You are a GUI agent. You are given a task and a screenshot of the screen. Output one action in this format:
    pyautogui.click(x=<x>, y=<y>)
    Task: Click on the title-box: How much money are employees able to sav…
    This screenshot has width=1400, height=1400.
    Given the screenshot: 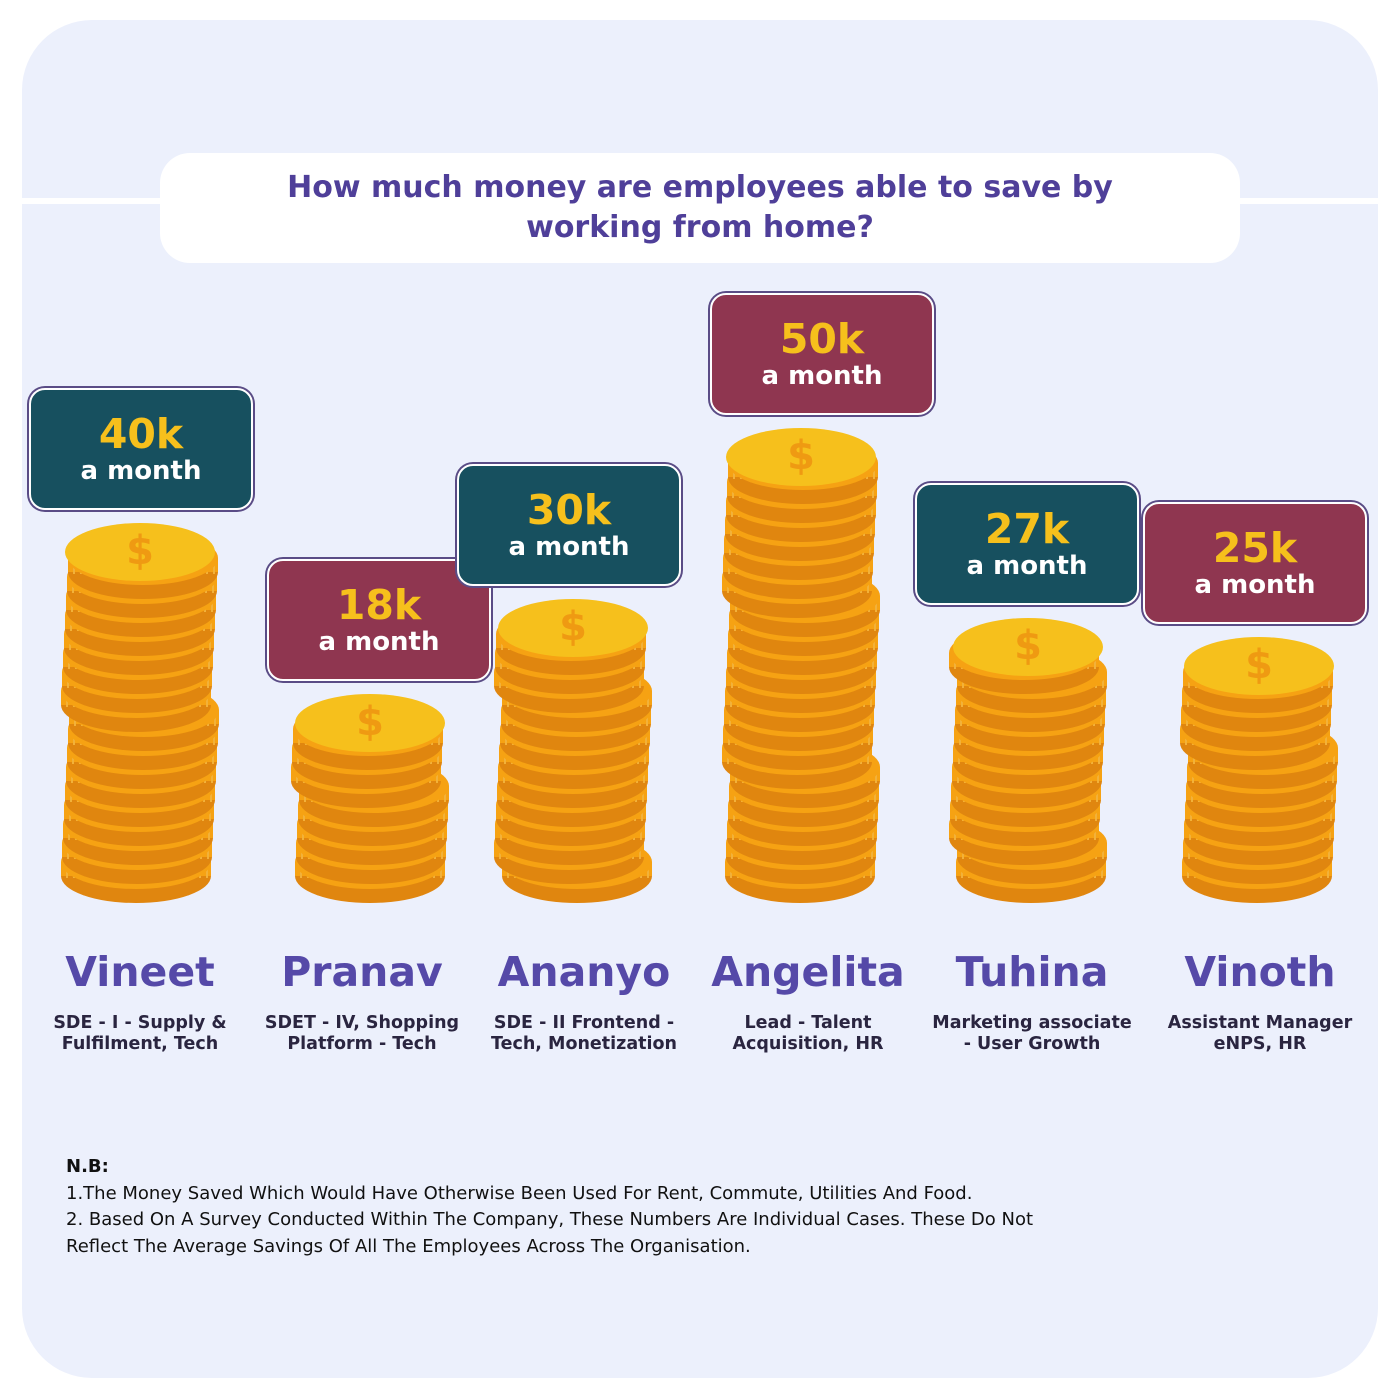 What is the action you would take?
    pyautogui.click(x=700, y=208)
    